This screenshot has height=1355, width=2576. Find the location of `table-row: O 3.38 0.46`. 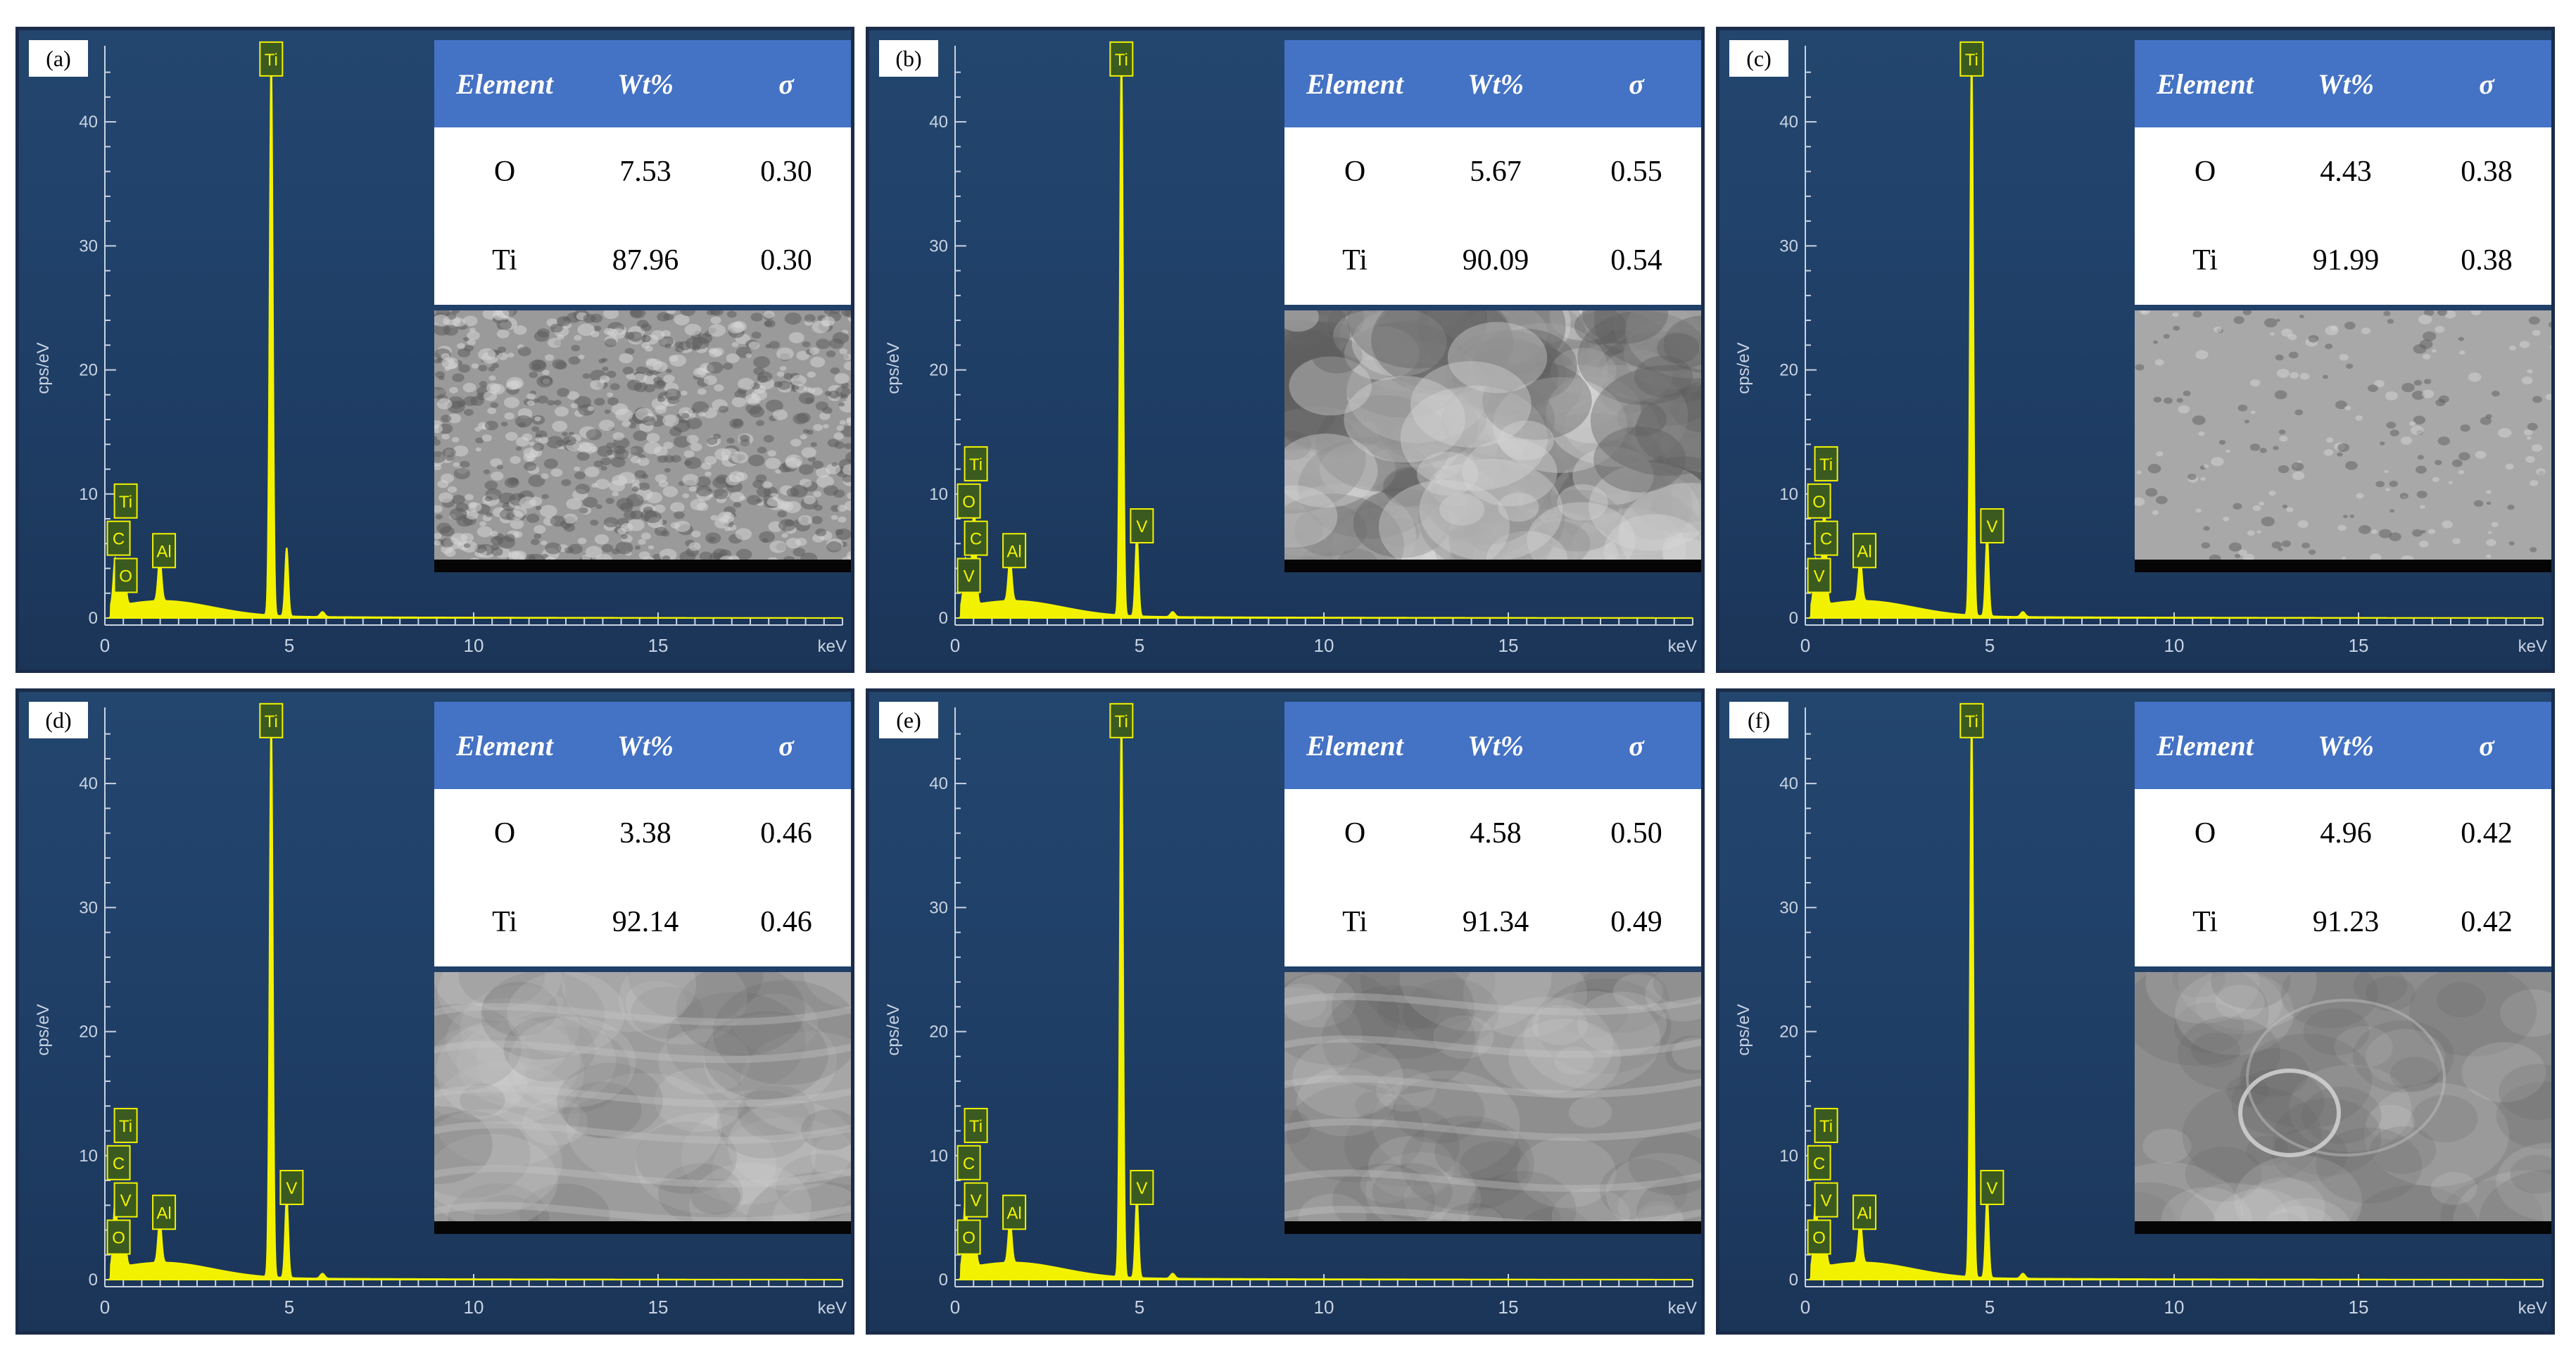

table-row: O 3.38 0.46 is located at coordinates (642, 834).